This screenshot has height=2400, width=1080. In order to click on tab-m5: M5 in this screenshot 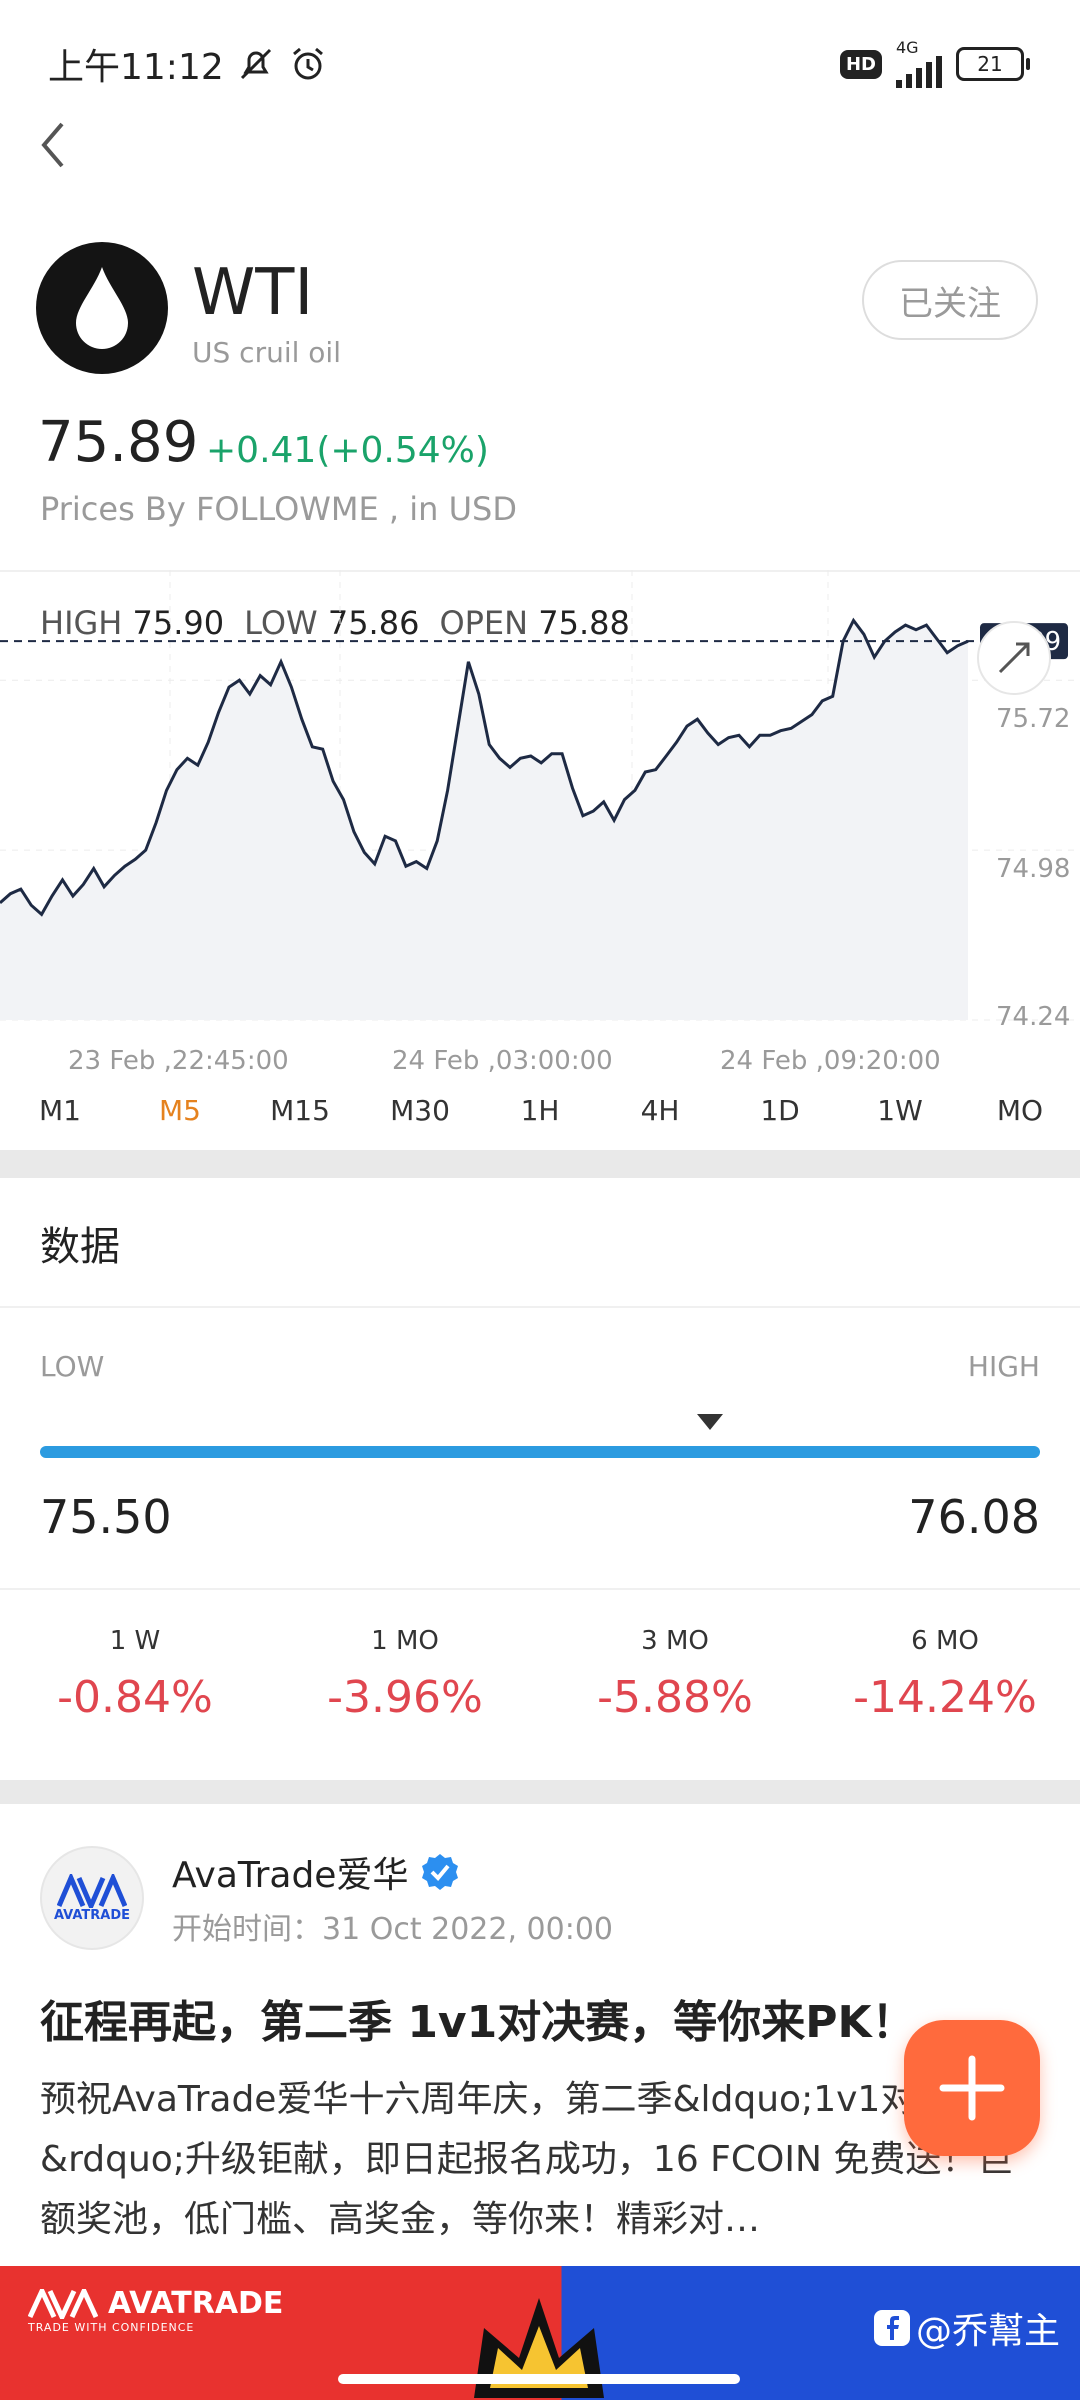, I will do `click(180, 1110)`.